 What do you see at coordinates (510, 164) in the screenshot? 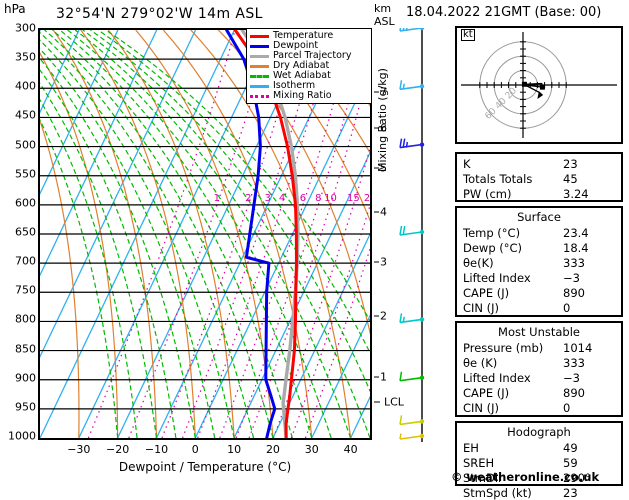
I see `panel-row-key: K` at bounding box center [510, 164].